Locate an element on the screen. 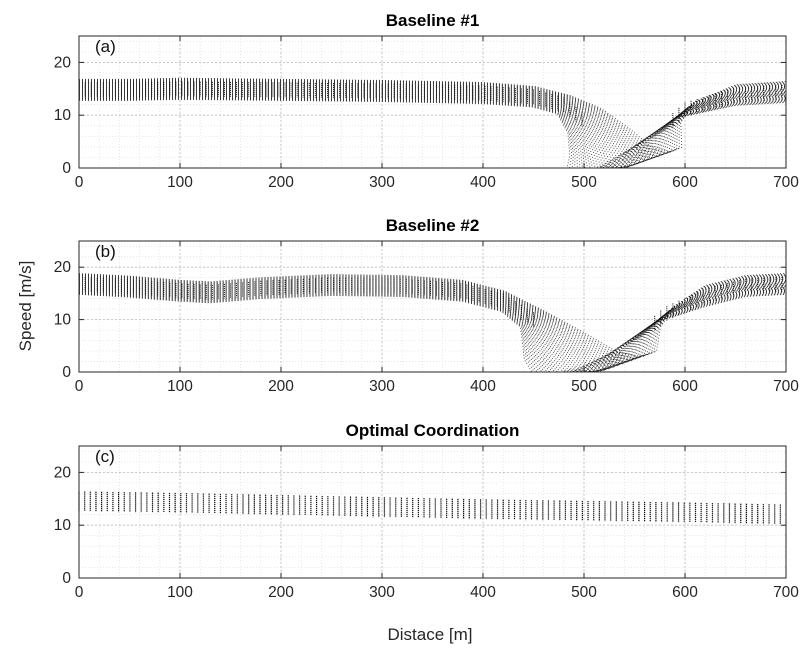 Image resolution: width=804 pixels, height=649 pixels. panel-label: (c) is located at coordinates (105, 456).